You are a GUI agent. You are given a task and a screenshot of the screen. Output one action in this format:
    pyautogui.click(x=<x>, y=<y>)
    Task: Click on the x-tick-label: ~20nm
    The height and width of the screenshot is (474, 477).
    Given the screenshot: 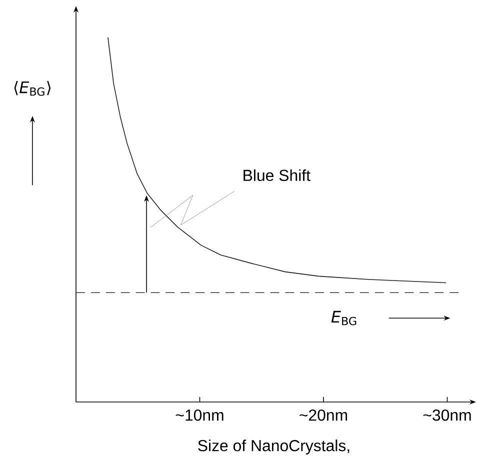 What is the action you would take?
    pyautogui.click(x=324, y=415)
    